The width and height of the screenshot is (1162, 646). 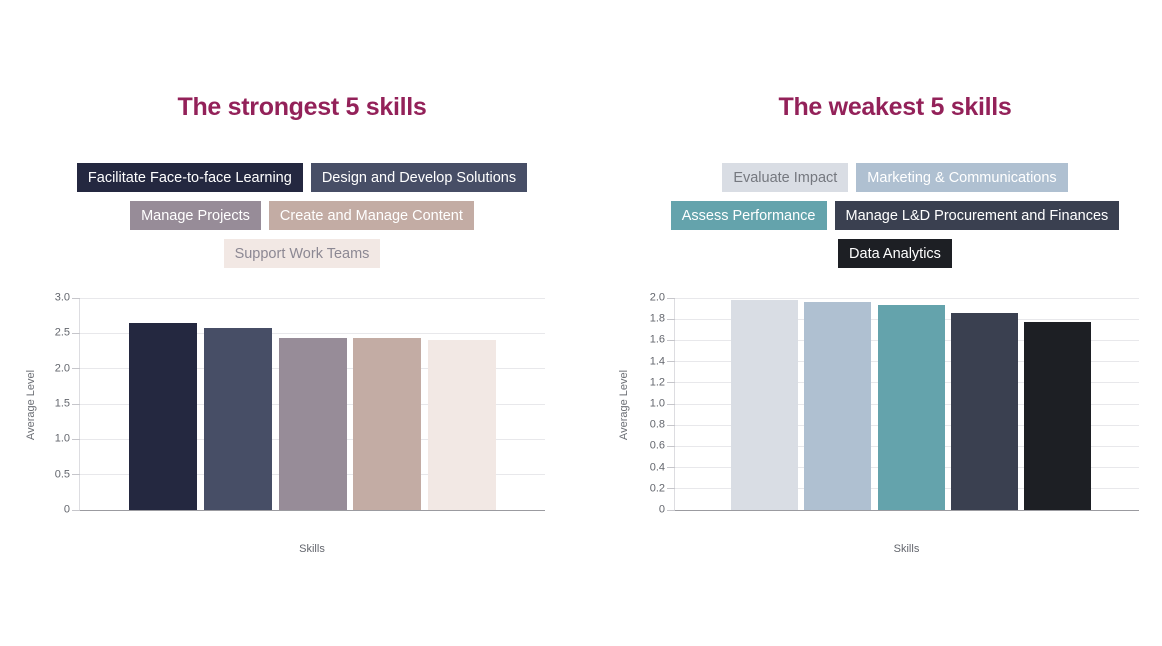 What do you see at coordinates (657, 467) in the screenshot?
I see `y-tick-label: 0.4` at bounding box center [657, 467].